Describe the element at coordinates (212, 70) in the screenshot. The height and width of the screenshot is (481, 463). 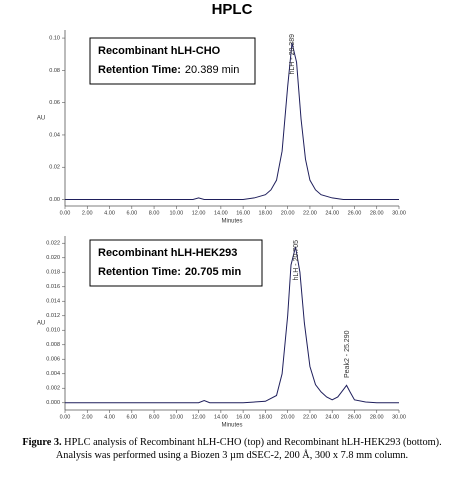
I see `retention-value: 20.389 min` at that location.